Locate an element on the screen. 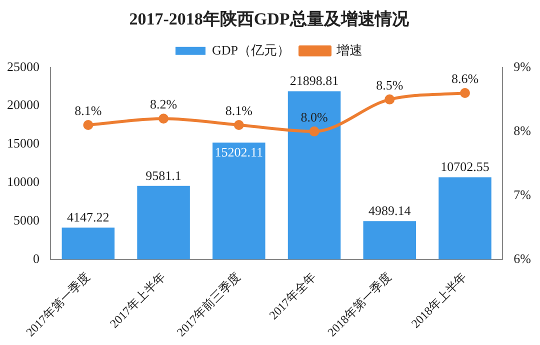 The image size is (540, 345). y2-tick-label: 7% is located at coordinates (523, 194).